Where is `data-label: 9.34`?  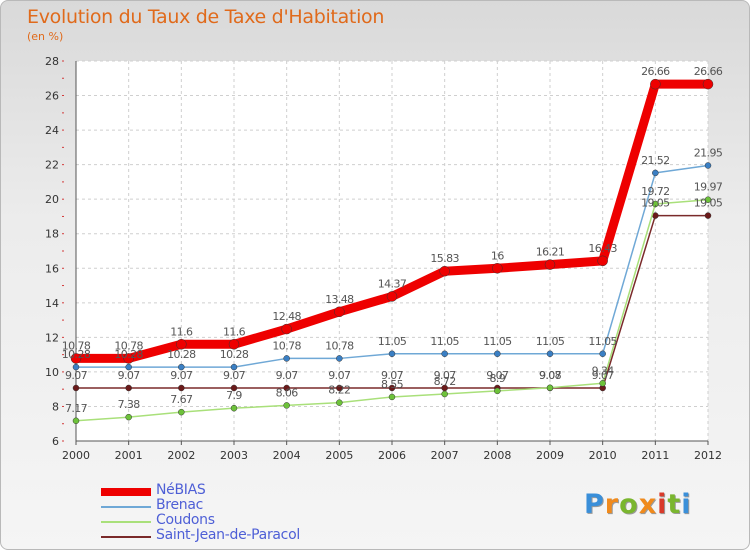 data-label: 9.34 is located at coordinates (603, 370).